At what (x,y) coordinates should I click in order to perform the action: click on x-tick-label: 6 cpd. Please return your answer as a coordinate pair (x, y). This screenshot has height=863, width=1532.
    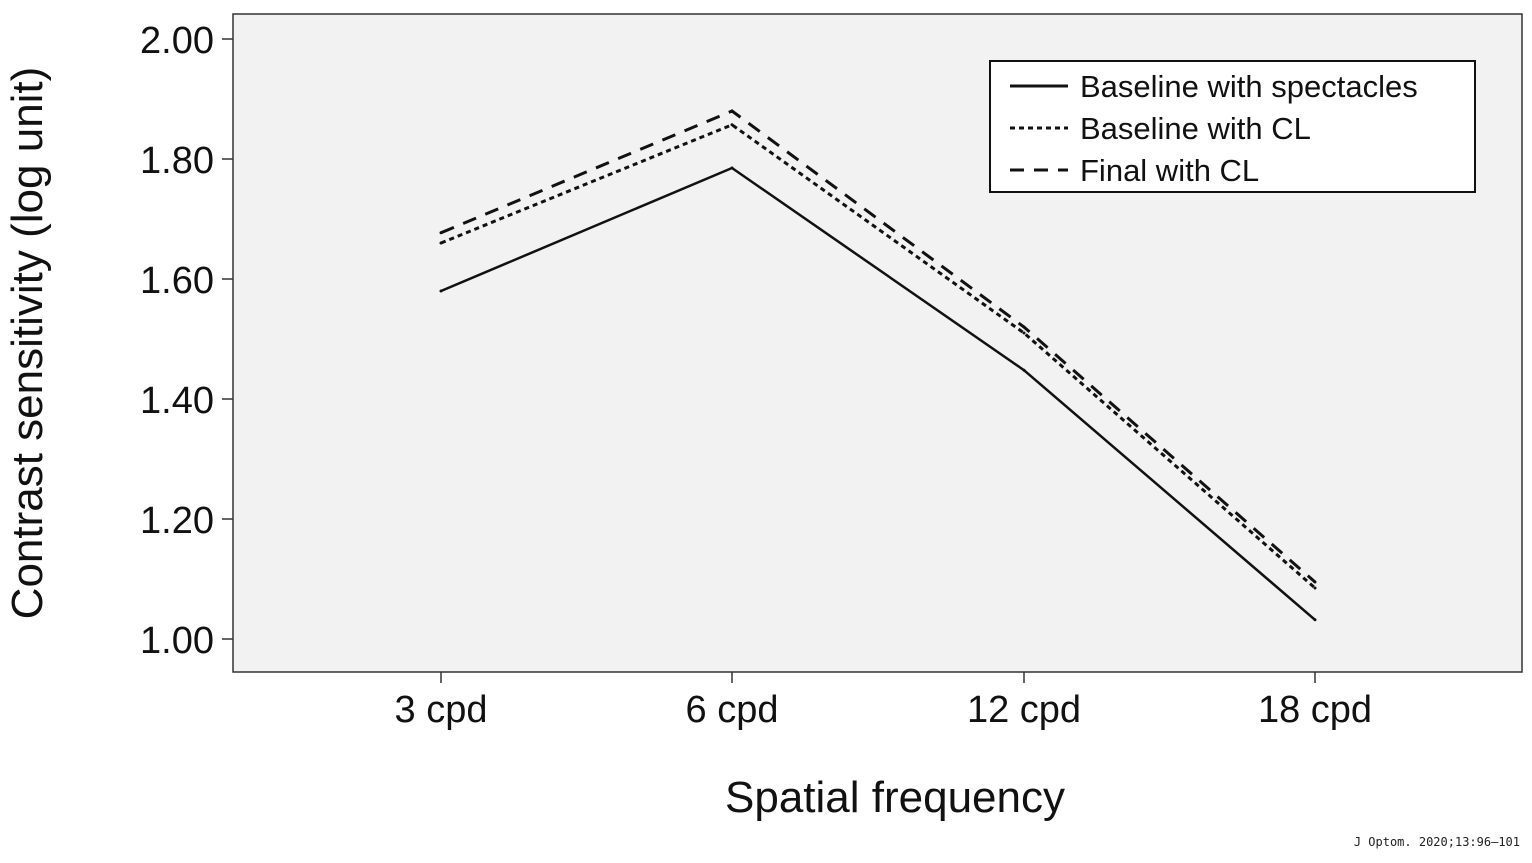
    Looking at the image, I should click on (732, 710).